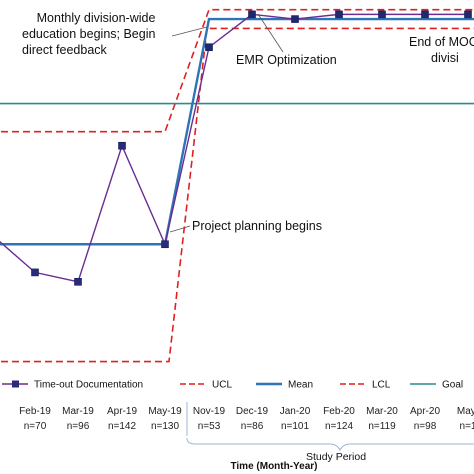 The width and height of the screenshot is (474, 474). I want to click on annotation-monthly-line3: direct feedback, so click(64, 50).